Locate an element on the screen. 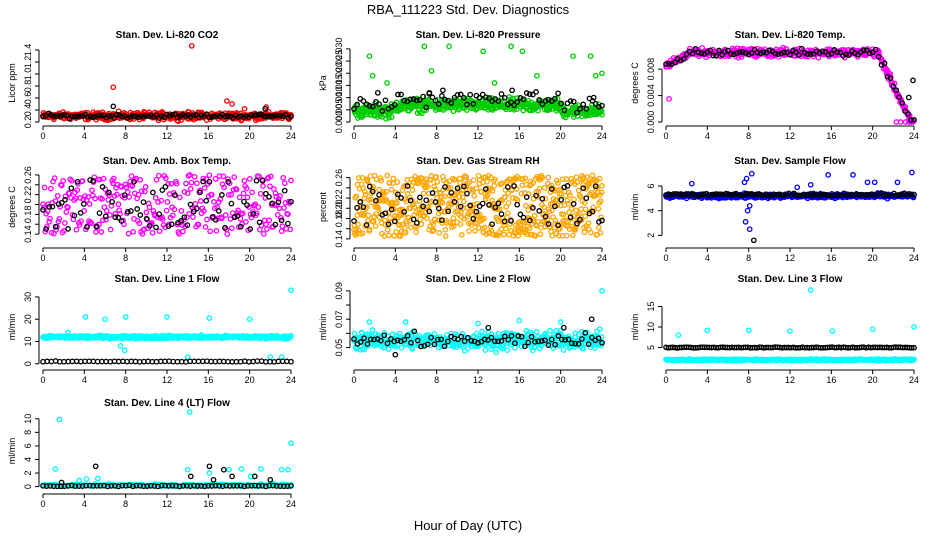 This screenshot has height=540, width=936. panel-9-ylabel: ml/min is located at coordinates (635, 327).